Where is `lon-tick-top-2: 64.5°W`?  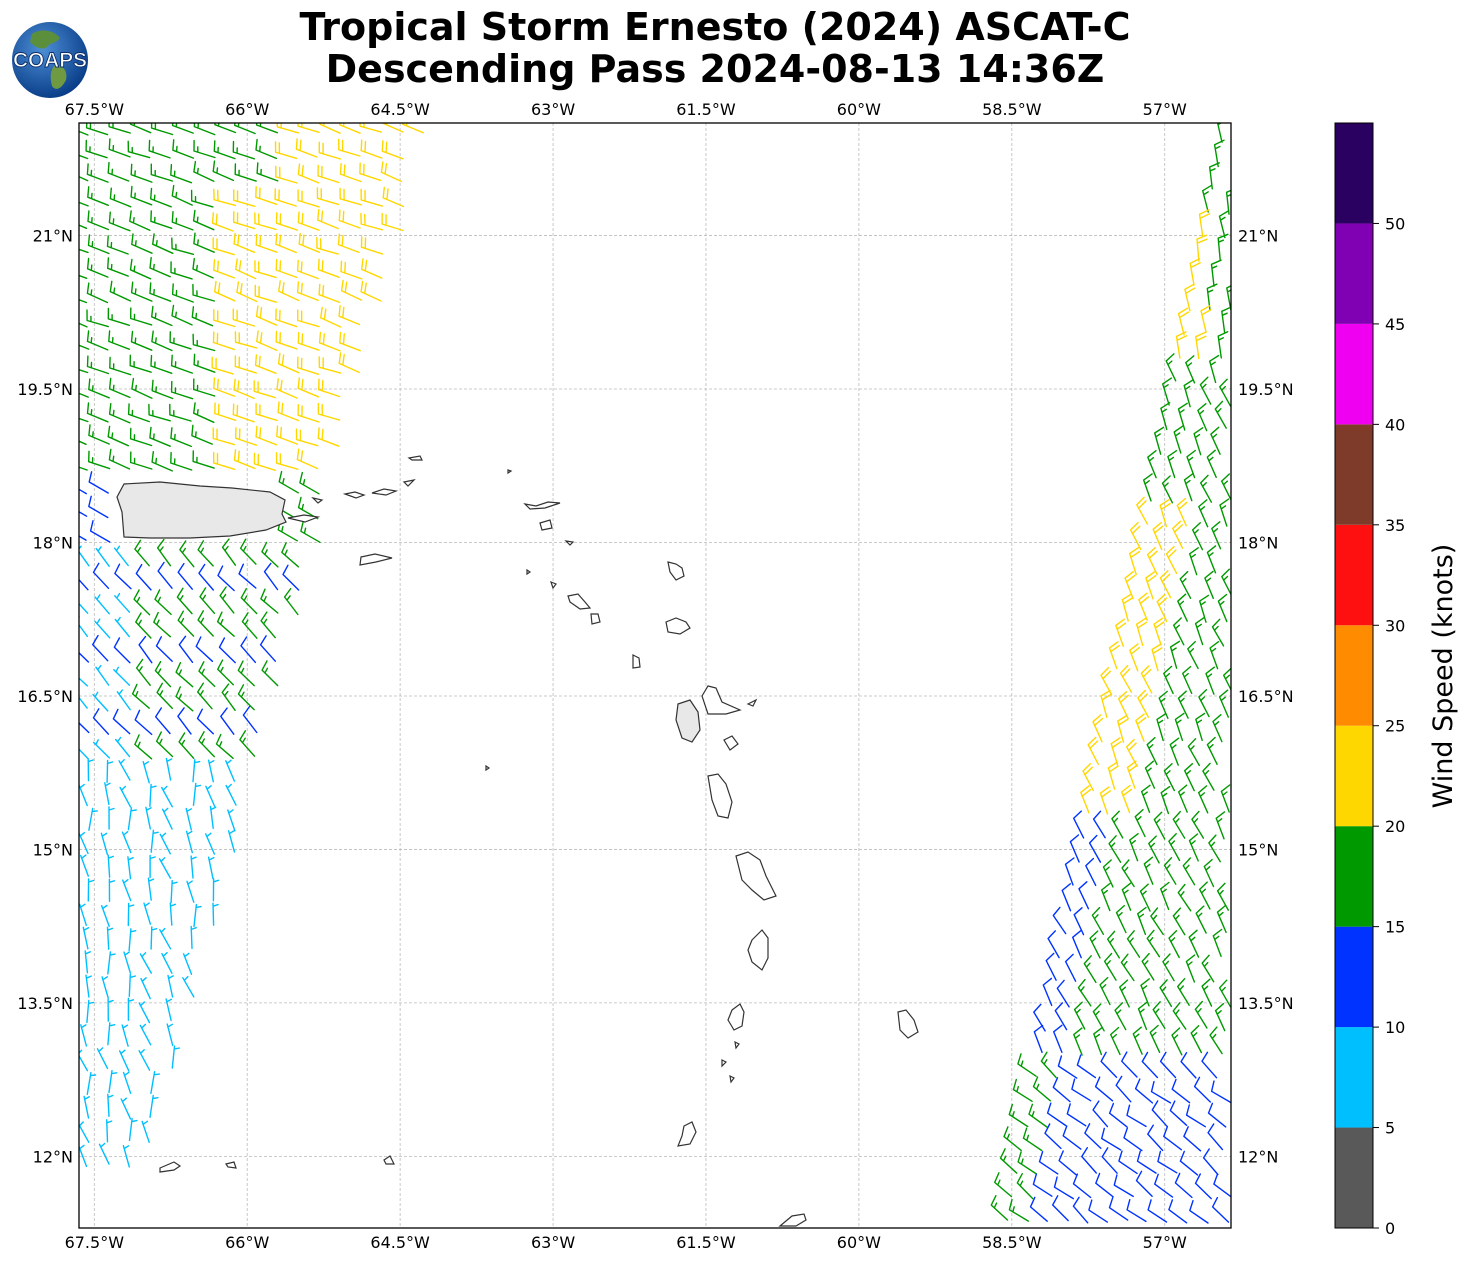 lon-tick-top-2: 64.5°W is located at coordinates (400, 109).